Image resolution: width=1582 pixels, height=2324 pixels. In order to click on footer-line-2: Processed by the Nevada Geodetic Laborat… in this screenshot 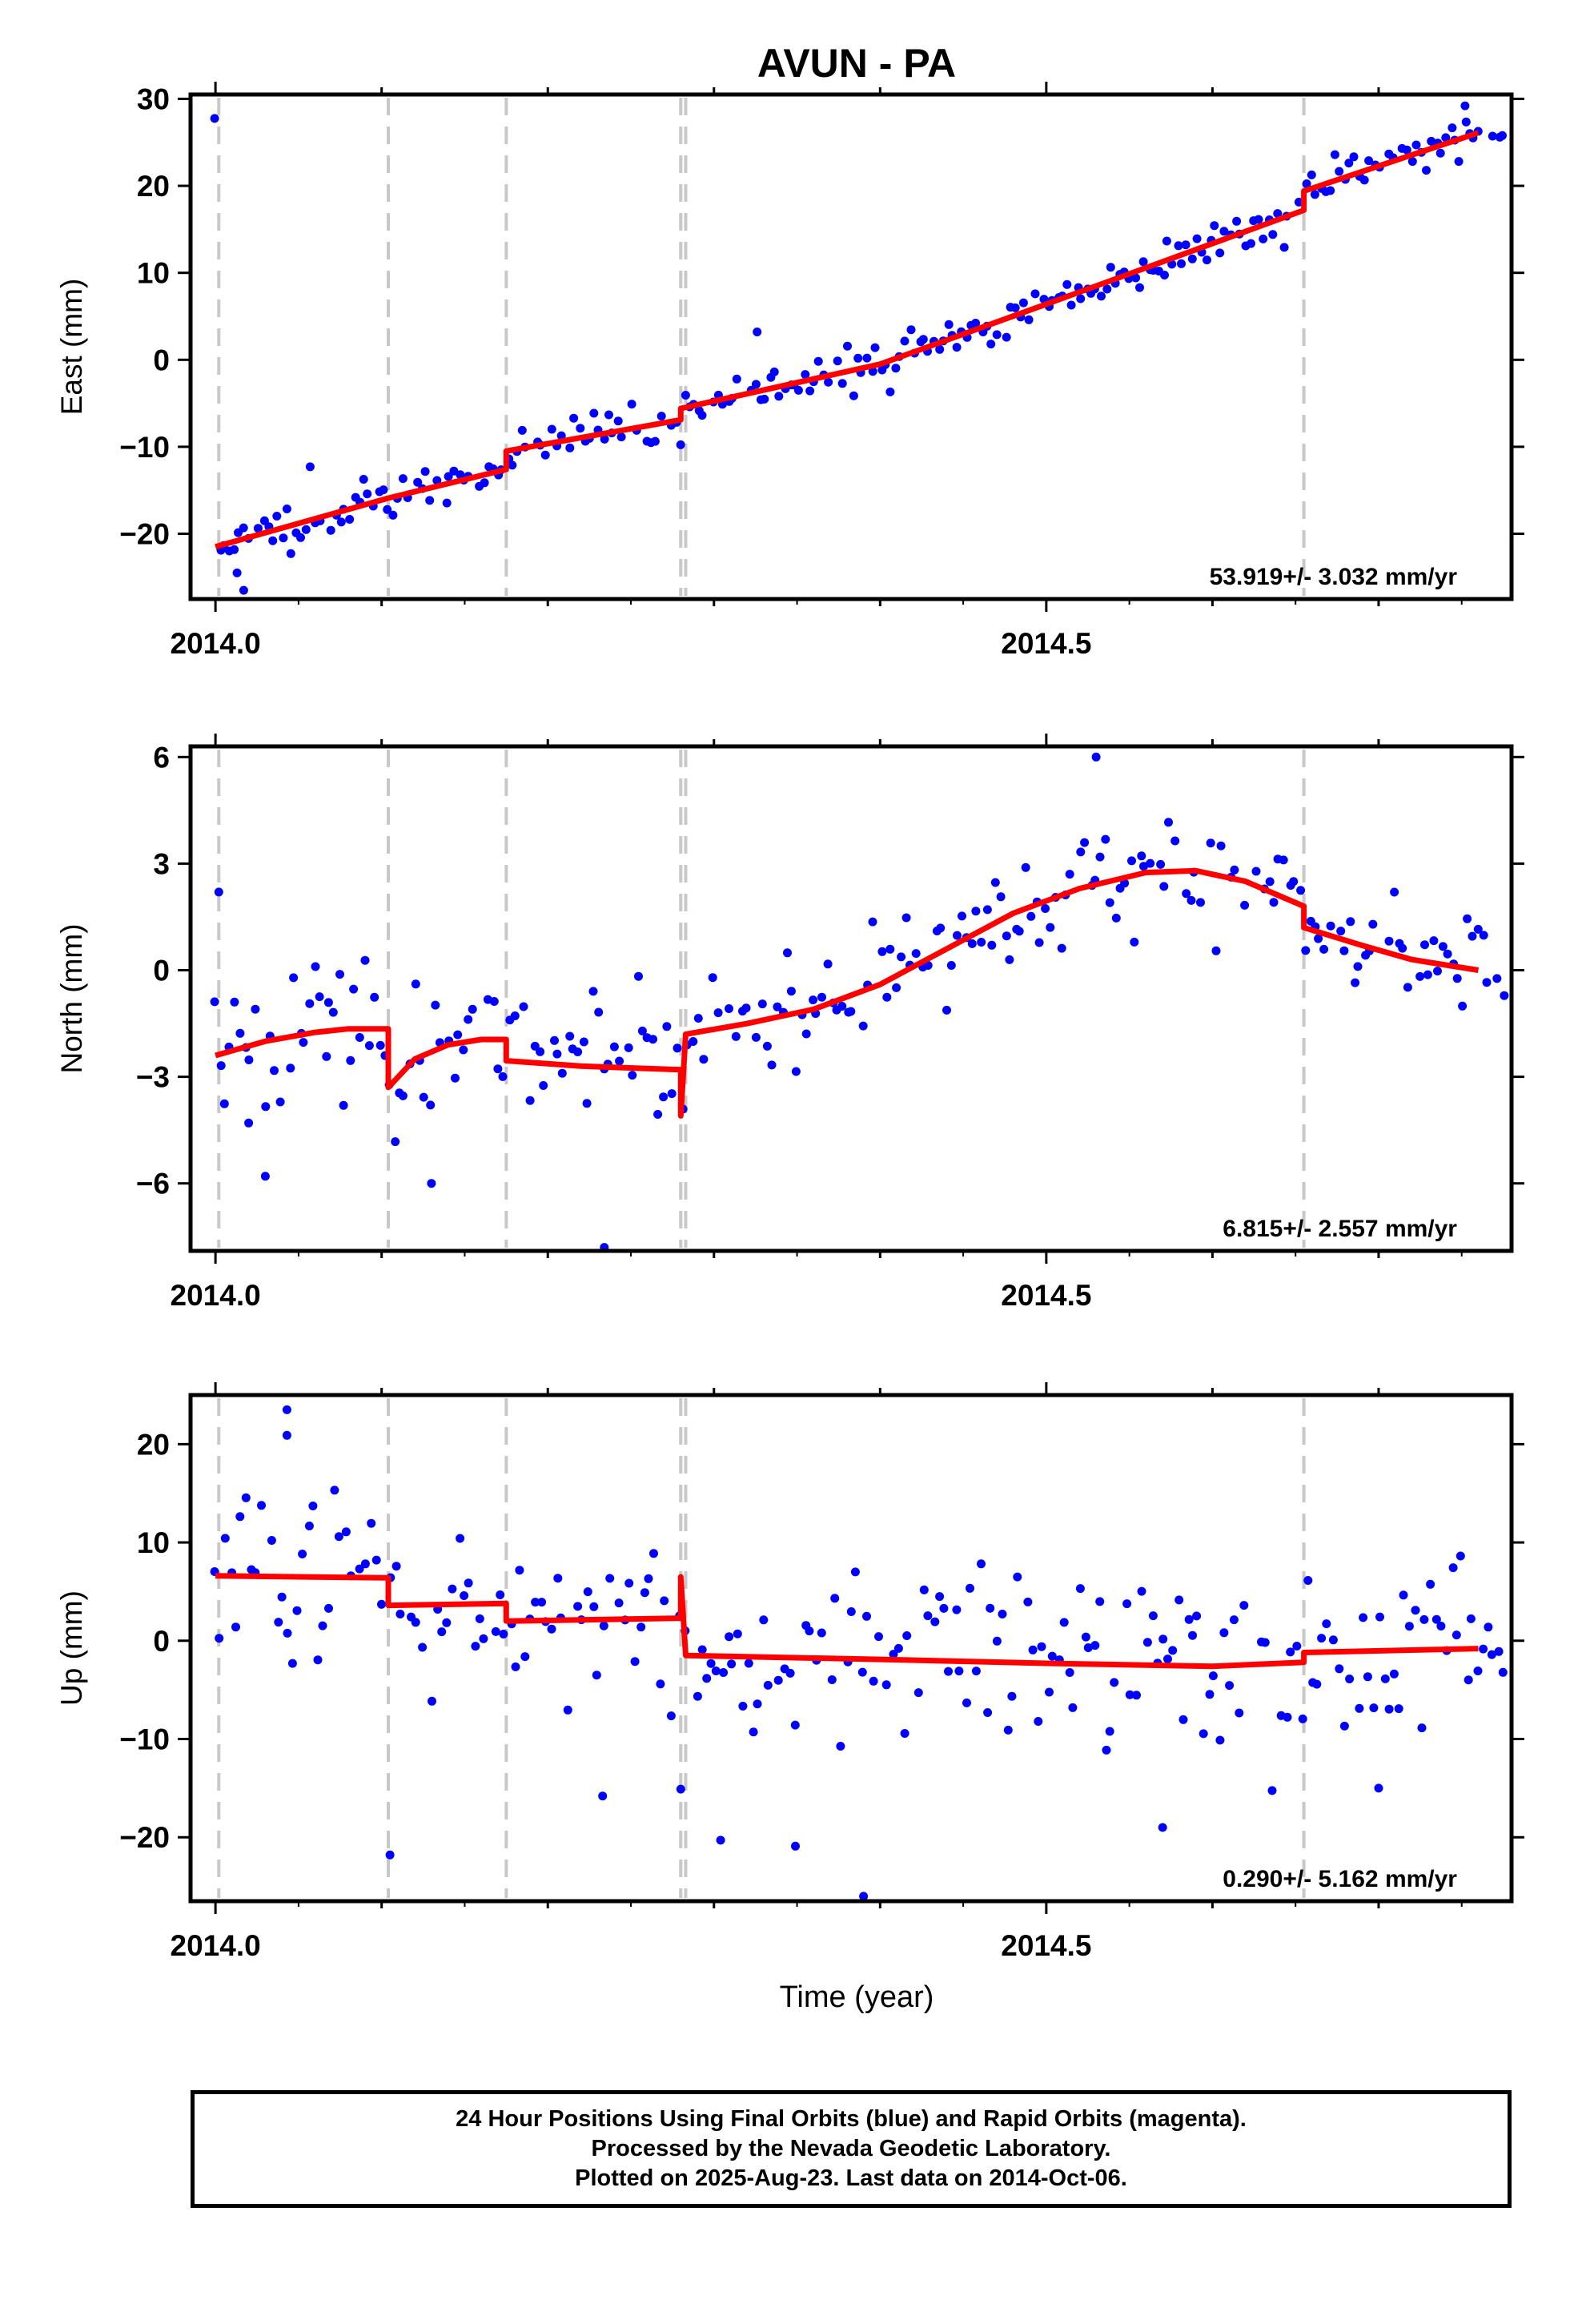, I will do `click(851, 2148)`.